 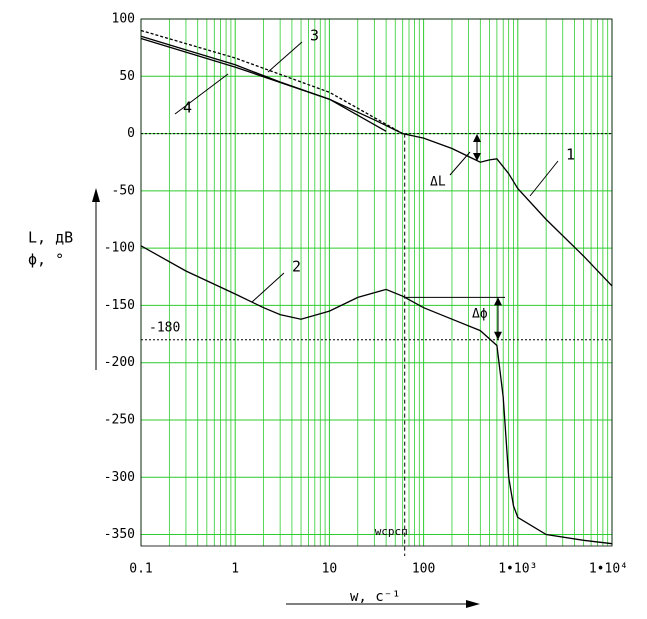 What do you see at coordinates (119, 305) in the screenshot?
I see `y-tick-label: -150` at bounding box center [119, 305].